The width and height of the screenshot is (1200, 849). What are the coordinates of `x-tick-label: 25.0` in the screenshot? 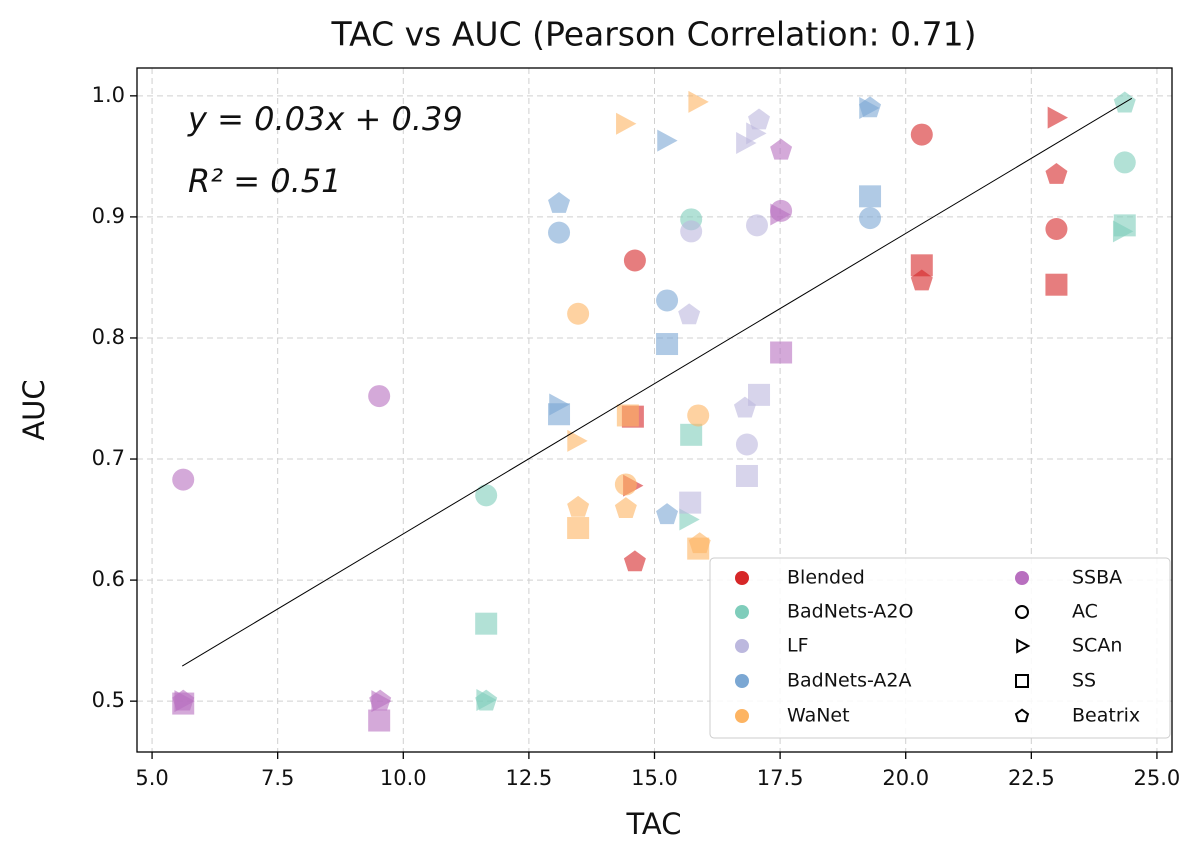 It's located at (1157, 778).